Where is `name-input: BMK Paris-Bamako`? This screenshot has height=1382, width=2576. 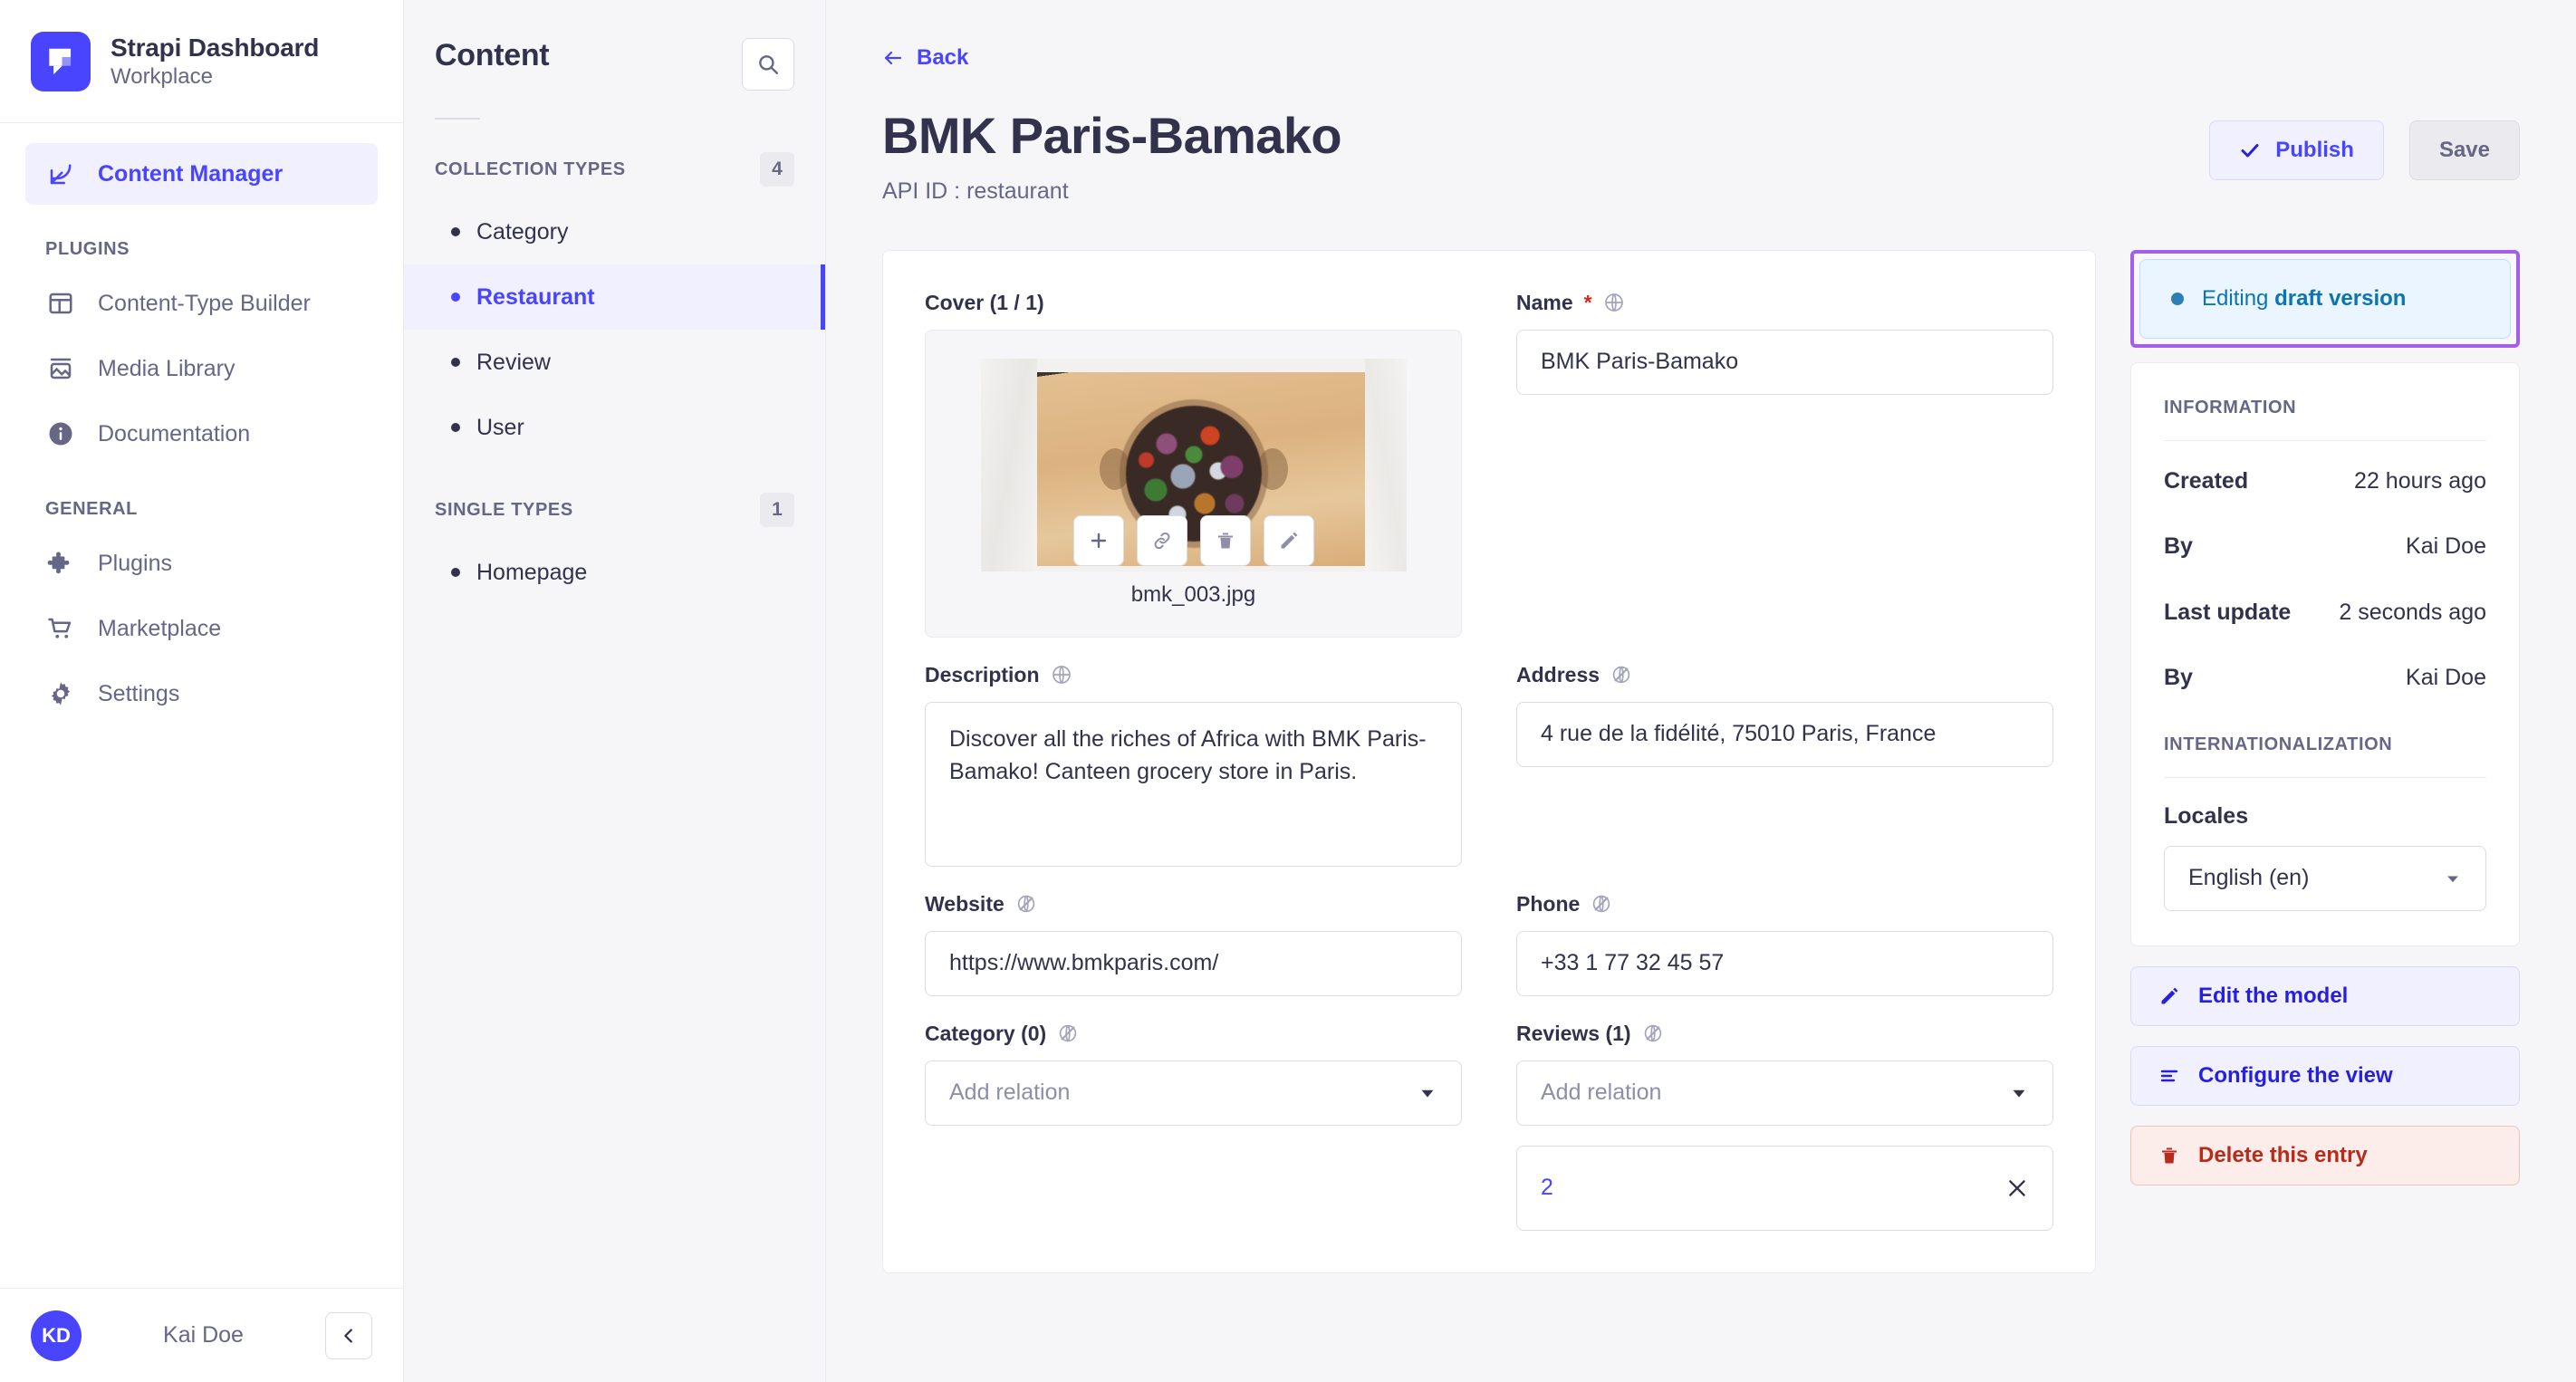
name-input: BMK Paris-Bamako is located at coordinates (1784, 362).